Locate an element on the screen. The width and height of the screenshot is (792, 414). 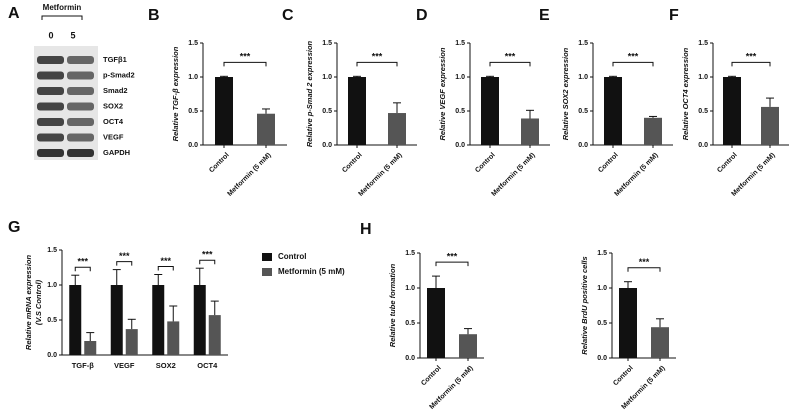
treatment-bracket is located at coordinates (62, 17).